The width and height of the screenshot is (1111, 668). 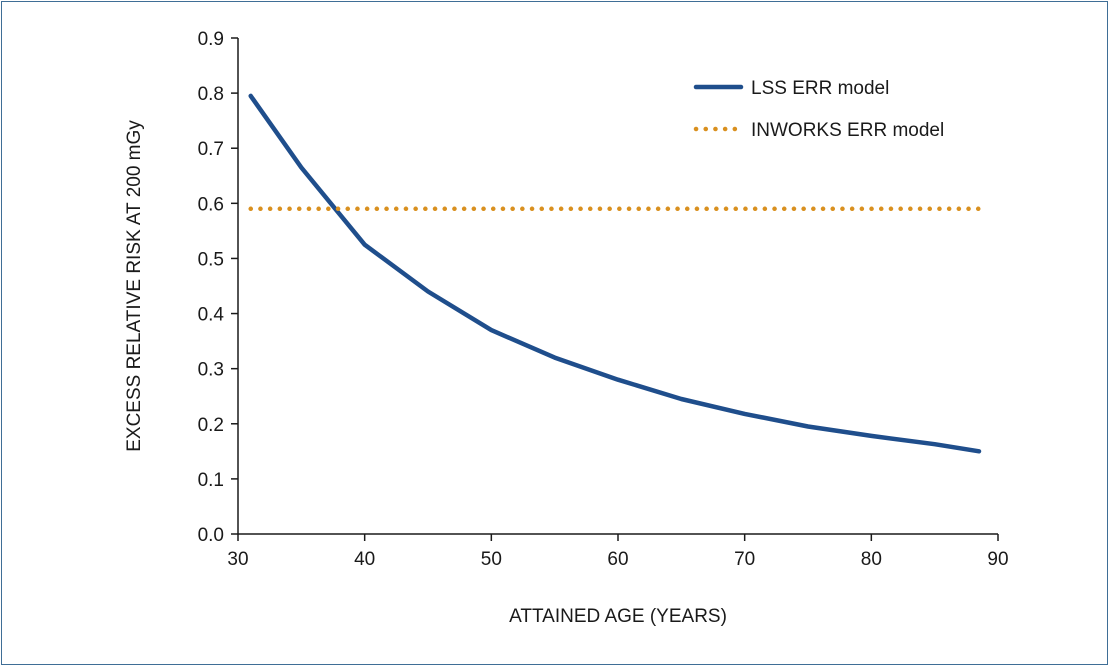 I want to click on y-tick-label: 0.7, so click(x=211, y=149).